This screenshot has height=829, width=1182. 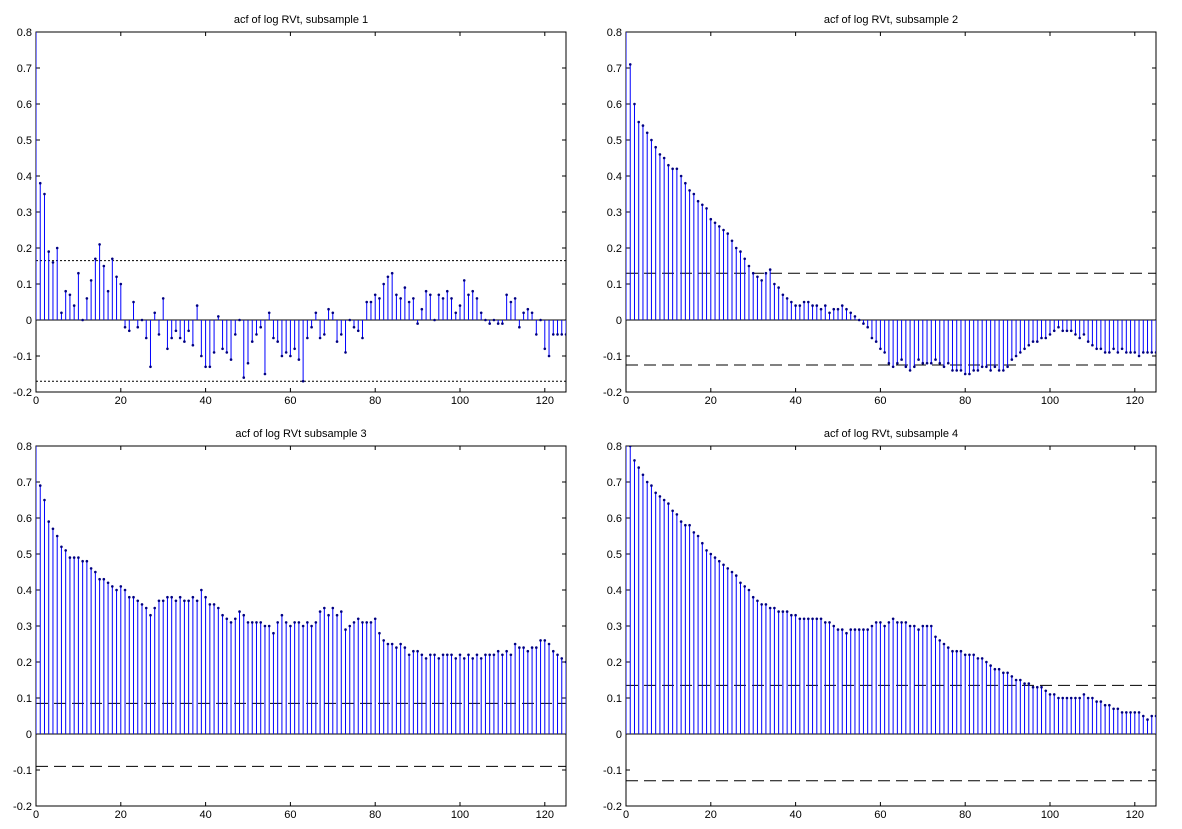 I want to click on y-tick-label: 0.3, so click(x=614, y=627).